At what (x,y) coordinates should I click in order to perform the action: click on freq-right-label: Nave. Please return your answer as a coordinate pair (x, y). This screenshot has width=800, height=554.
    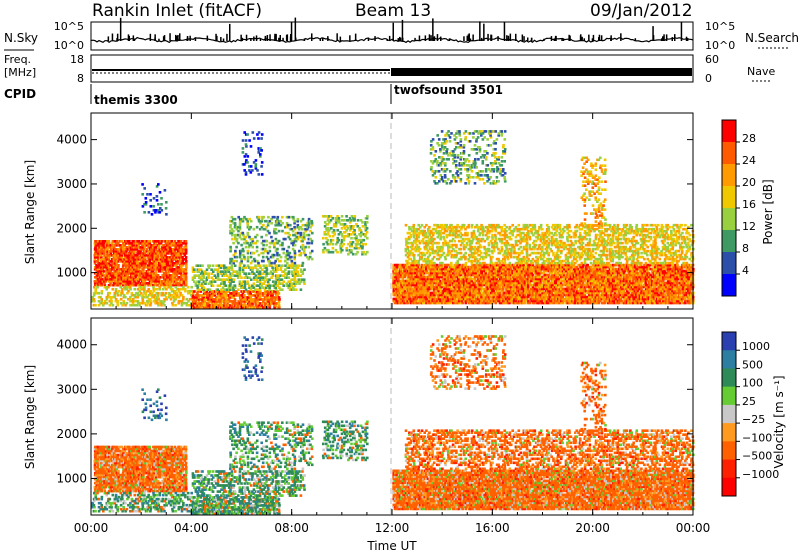
    Looking at the image, I should click on (761, 71).